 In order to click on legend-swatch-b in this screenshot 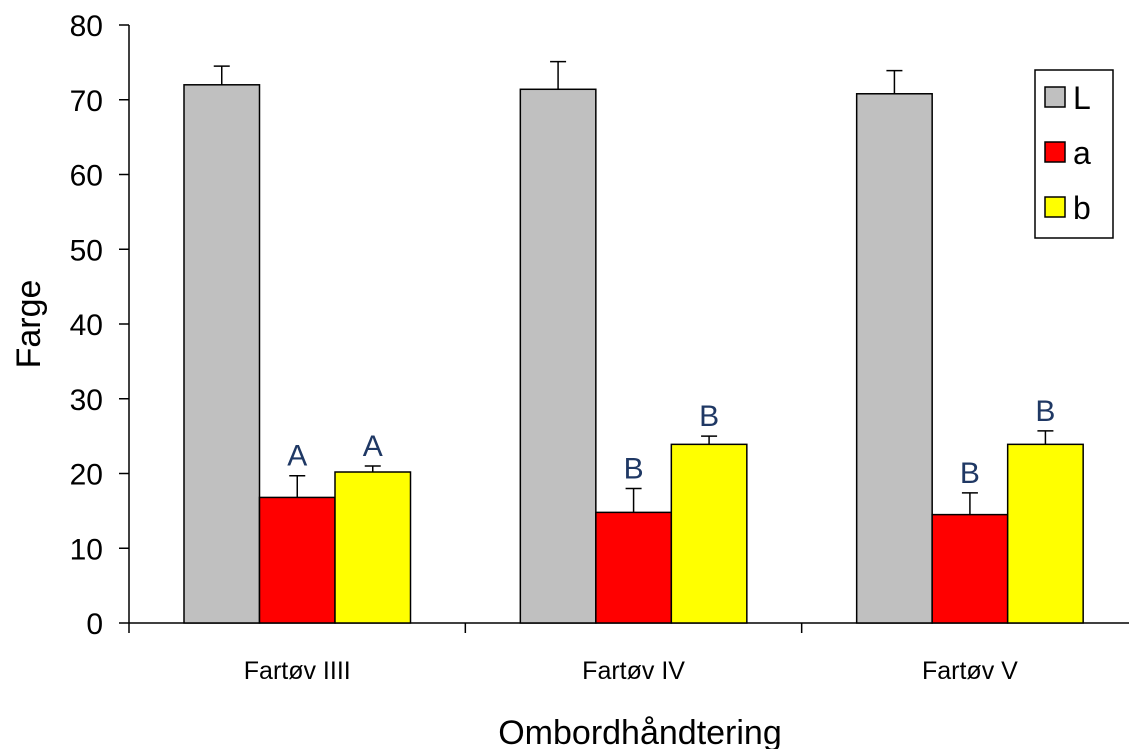, I will do `click(1055, 207)`.